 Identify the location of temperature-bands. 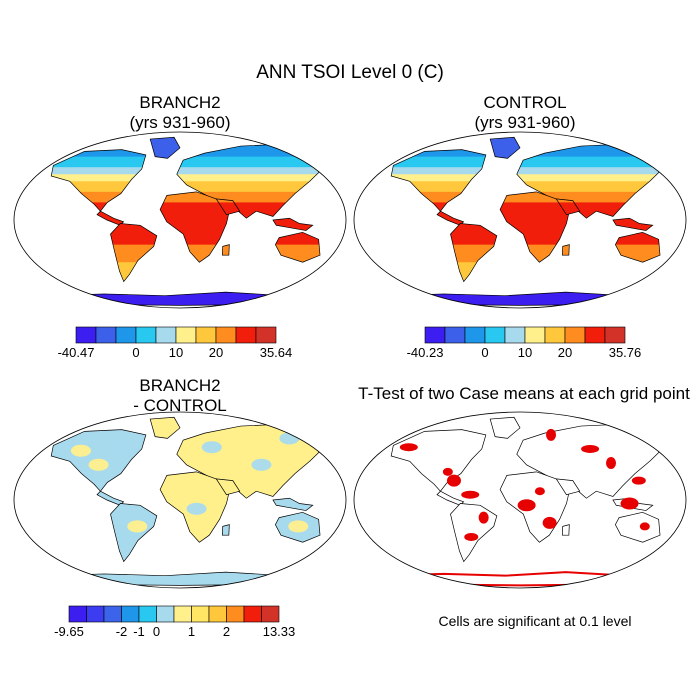
(165, 148).